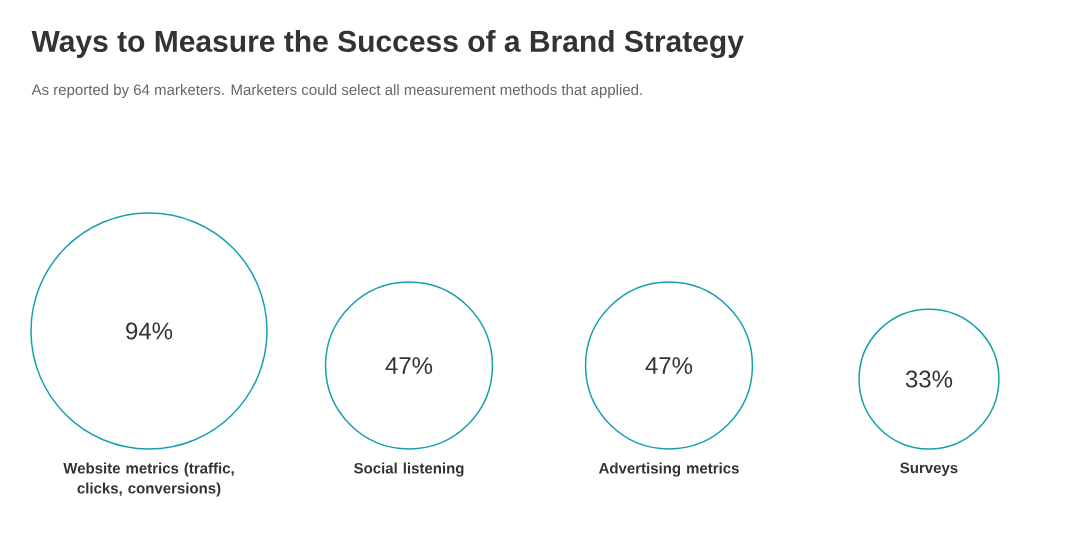 This screenshot has width=1089, height=558. I want to click on data-label: 33%, so click(929, 379).